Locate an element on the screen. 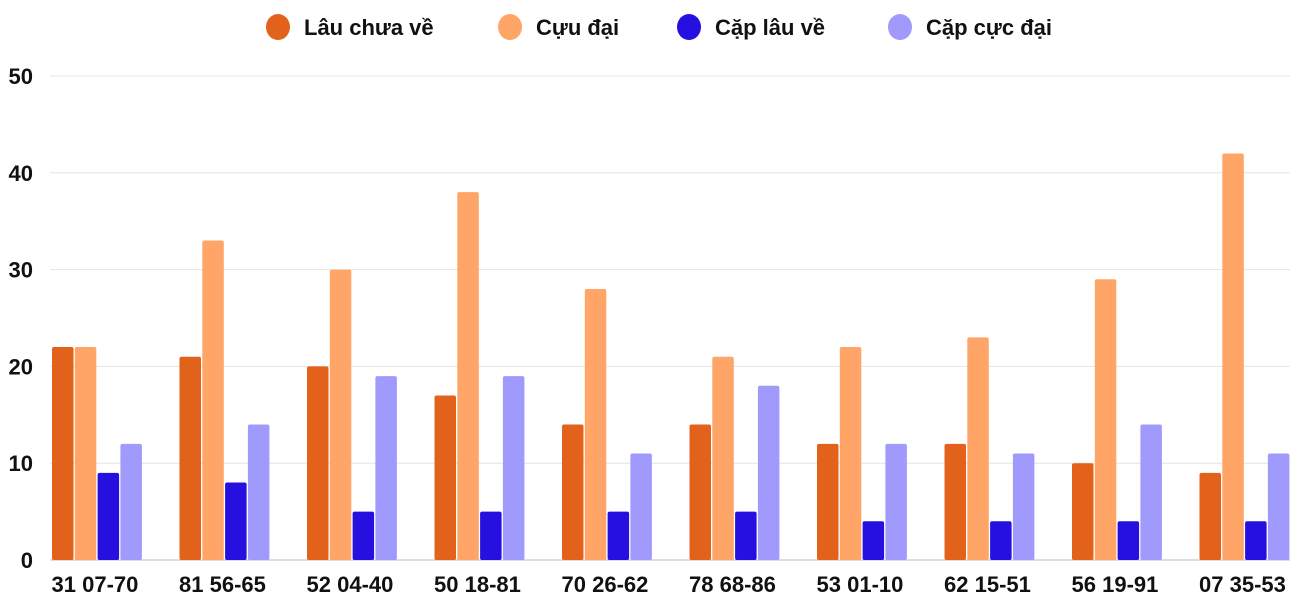 This screenshot has height=605, width=1300. x-tick-label: 31 07-70 is located at coordinates (95, 584).